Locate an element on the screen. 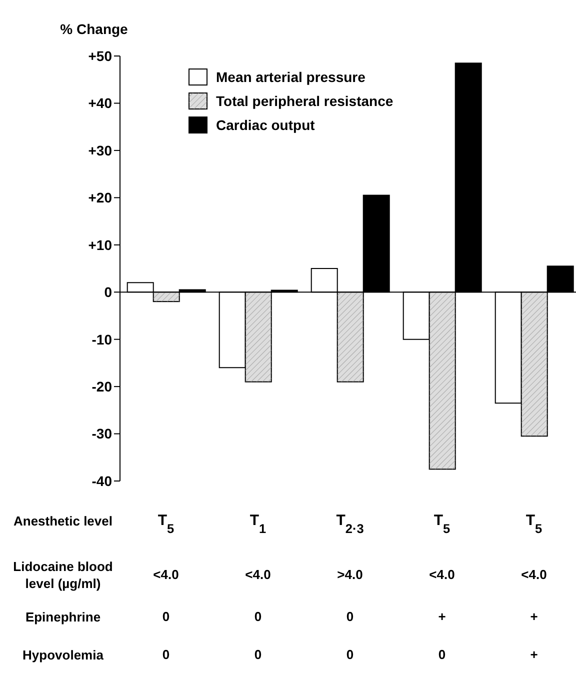 The image size is (576, 684). text: Hypovolemia is located at coordinates (63, 655).